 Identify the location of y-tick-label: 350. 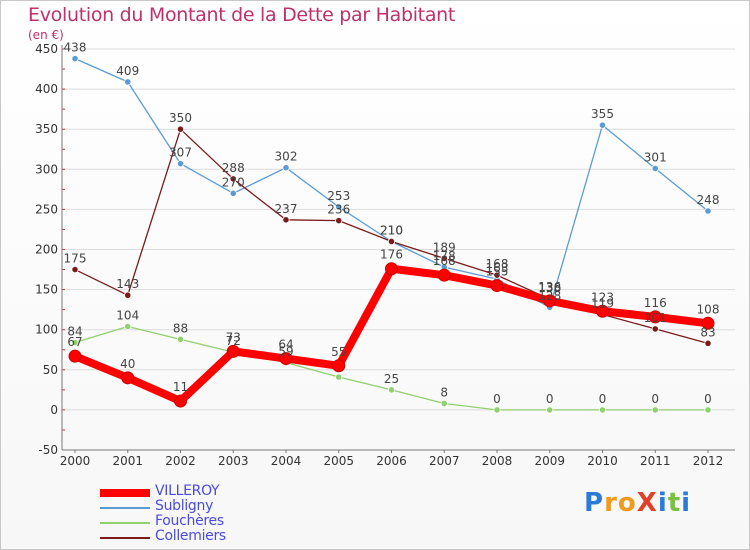
(46, 129).